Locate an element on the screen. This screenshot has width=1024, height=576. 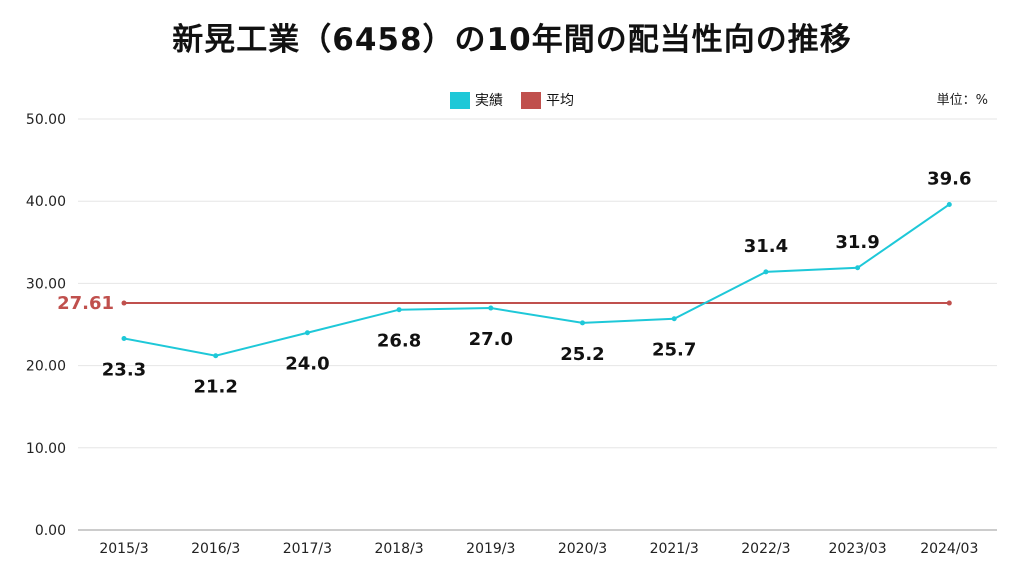
data-label: 39.6 is located at coordinates (949, 178).